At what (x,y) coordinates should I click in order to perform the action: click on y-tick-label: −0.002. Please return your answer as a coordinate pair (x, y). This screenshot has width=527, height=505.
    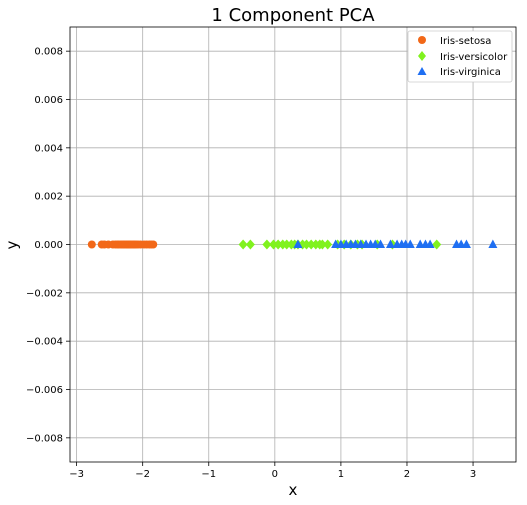
    Looking at the image, I should click on (44, 293).